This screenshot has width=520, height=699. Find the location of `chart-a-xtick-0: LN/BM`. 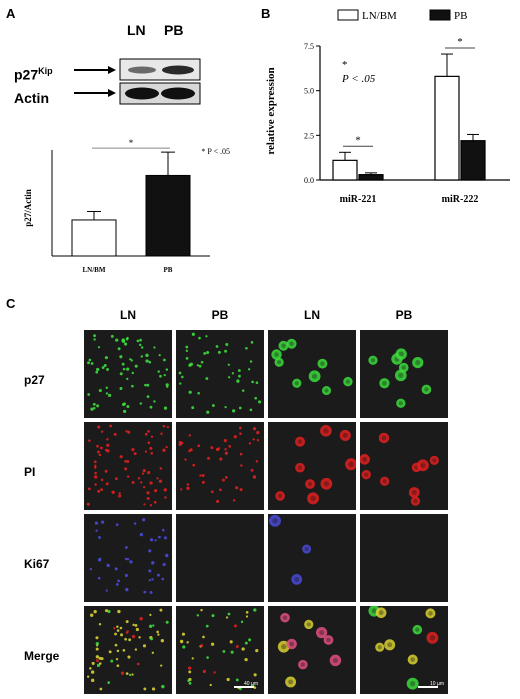

chart-a-xtick-0: LN/BM is located at coordinates (94, 270).